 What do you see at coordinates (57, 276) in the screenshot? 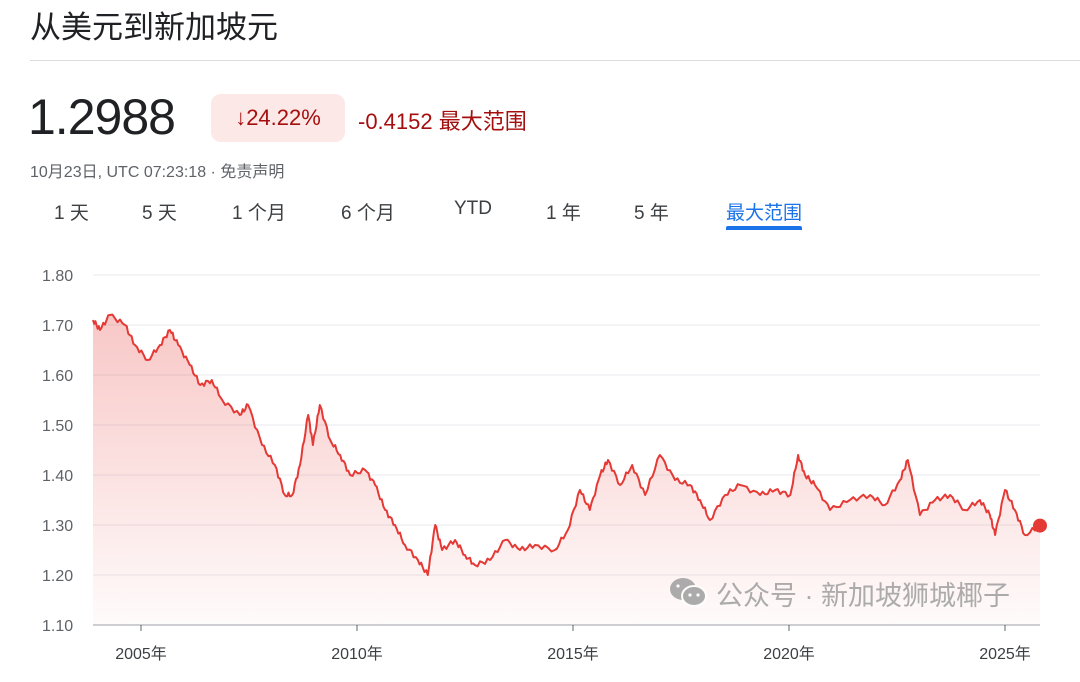
I see `y-tick-label: 1.80` at bounding box center [57, 276].